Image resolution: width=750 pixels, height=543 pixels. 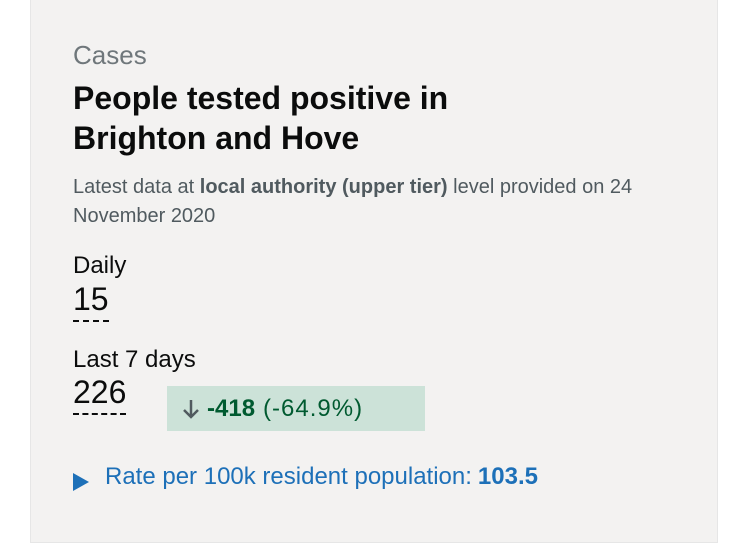 I want to click on daily-label: Daily, so click(x=100, y=265).